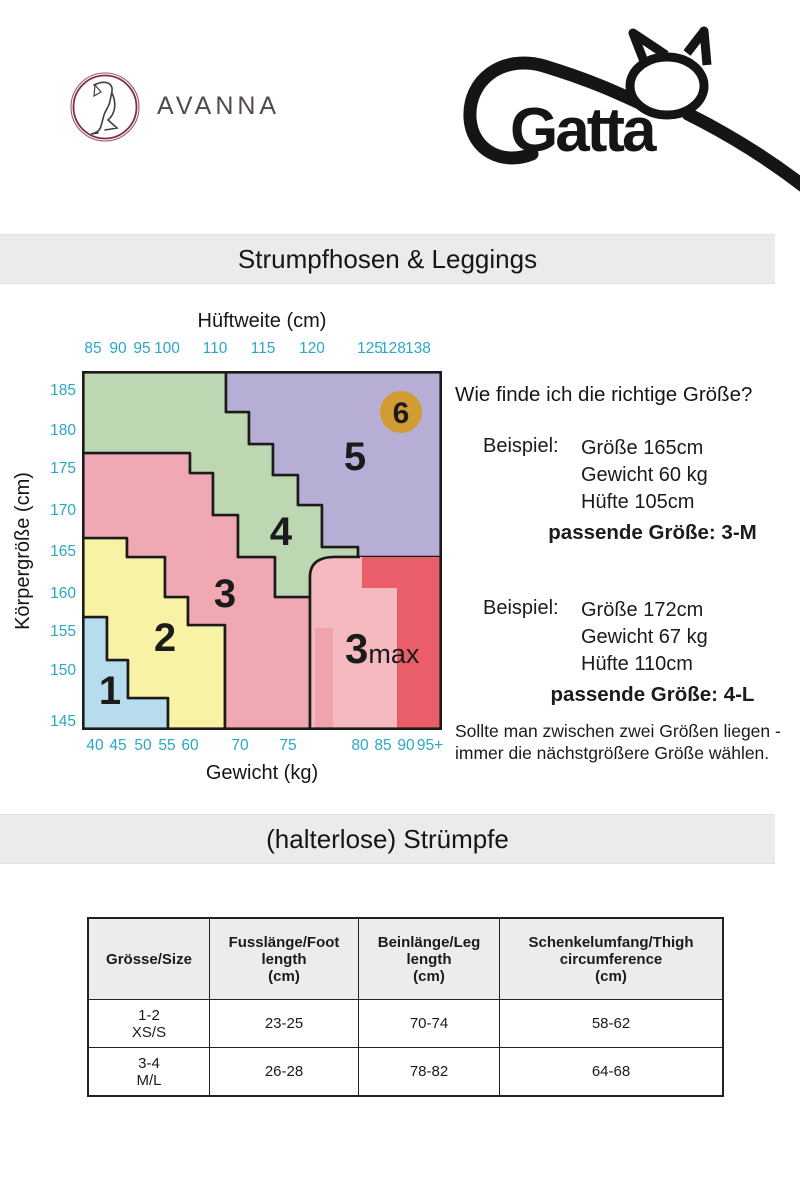 The image size is (800, 1201). I want to click on banner-struempfe: (halterlose) Strümpfe, so click(387, 839).